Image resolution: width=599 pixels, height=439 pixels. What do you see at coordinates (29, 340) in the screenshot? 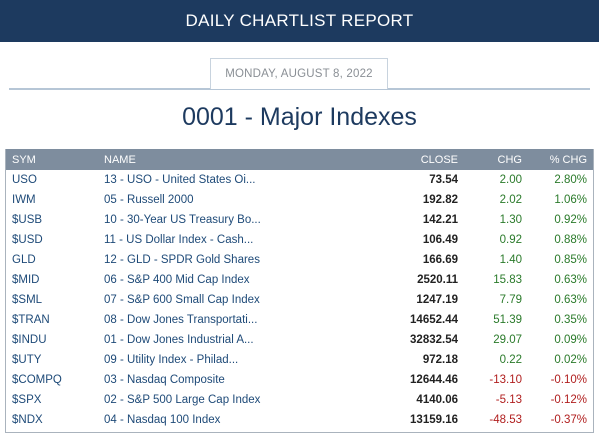
I see `symbol-link: $INDU` at bounding box center [29, 340].